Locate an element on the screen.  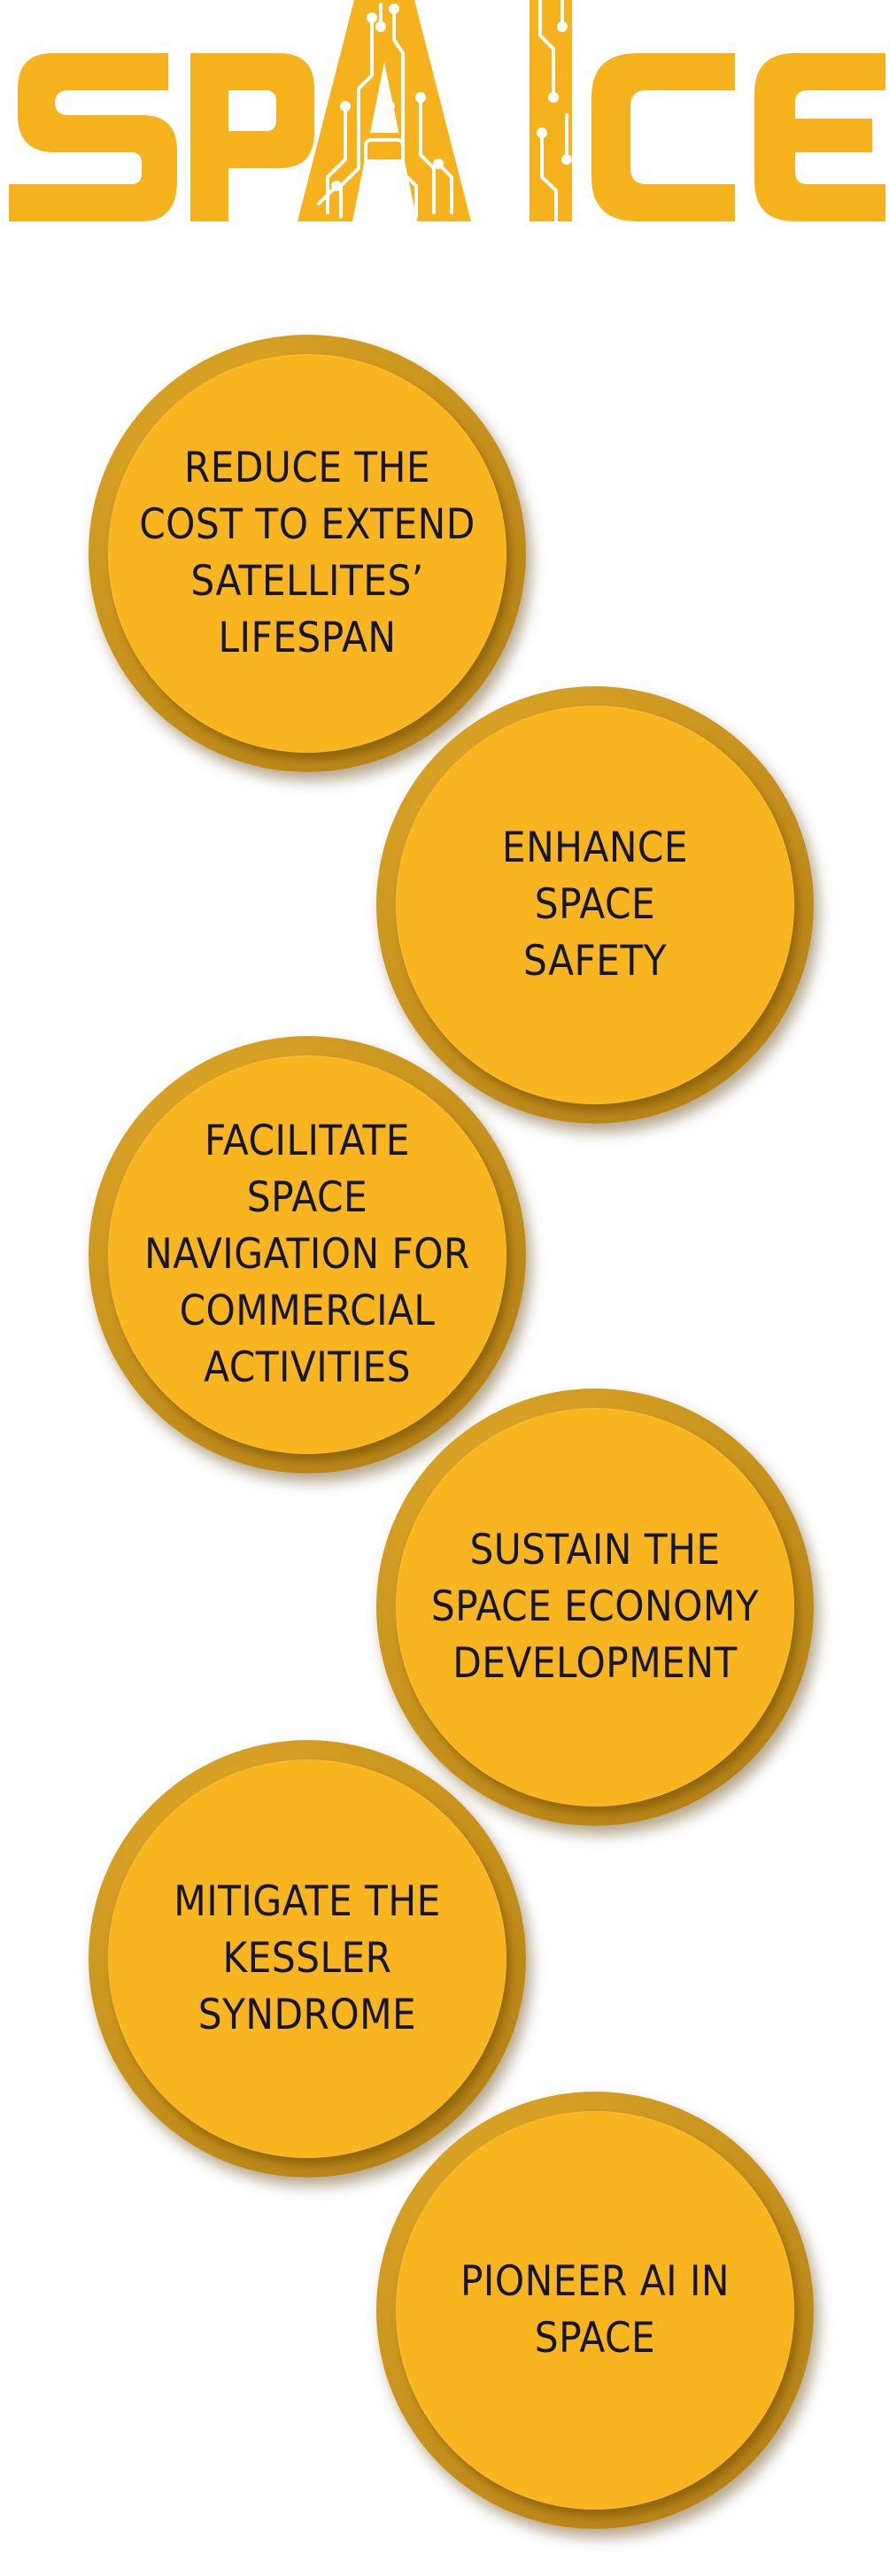
spaice-logo is located at coordinates (444, 117).